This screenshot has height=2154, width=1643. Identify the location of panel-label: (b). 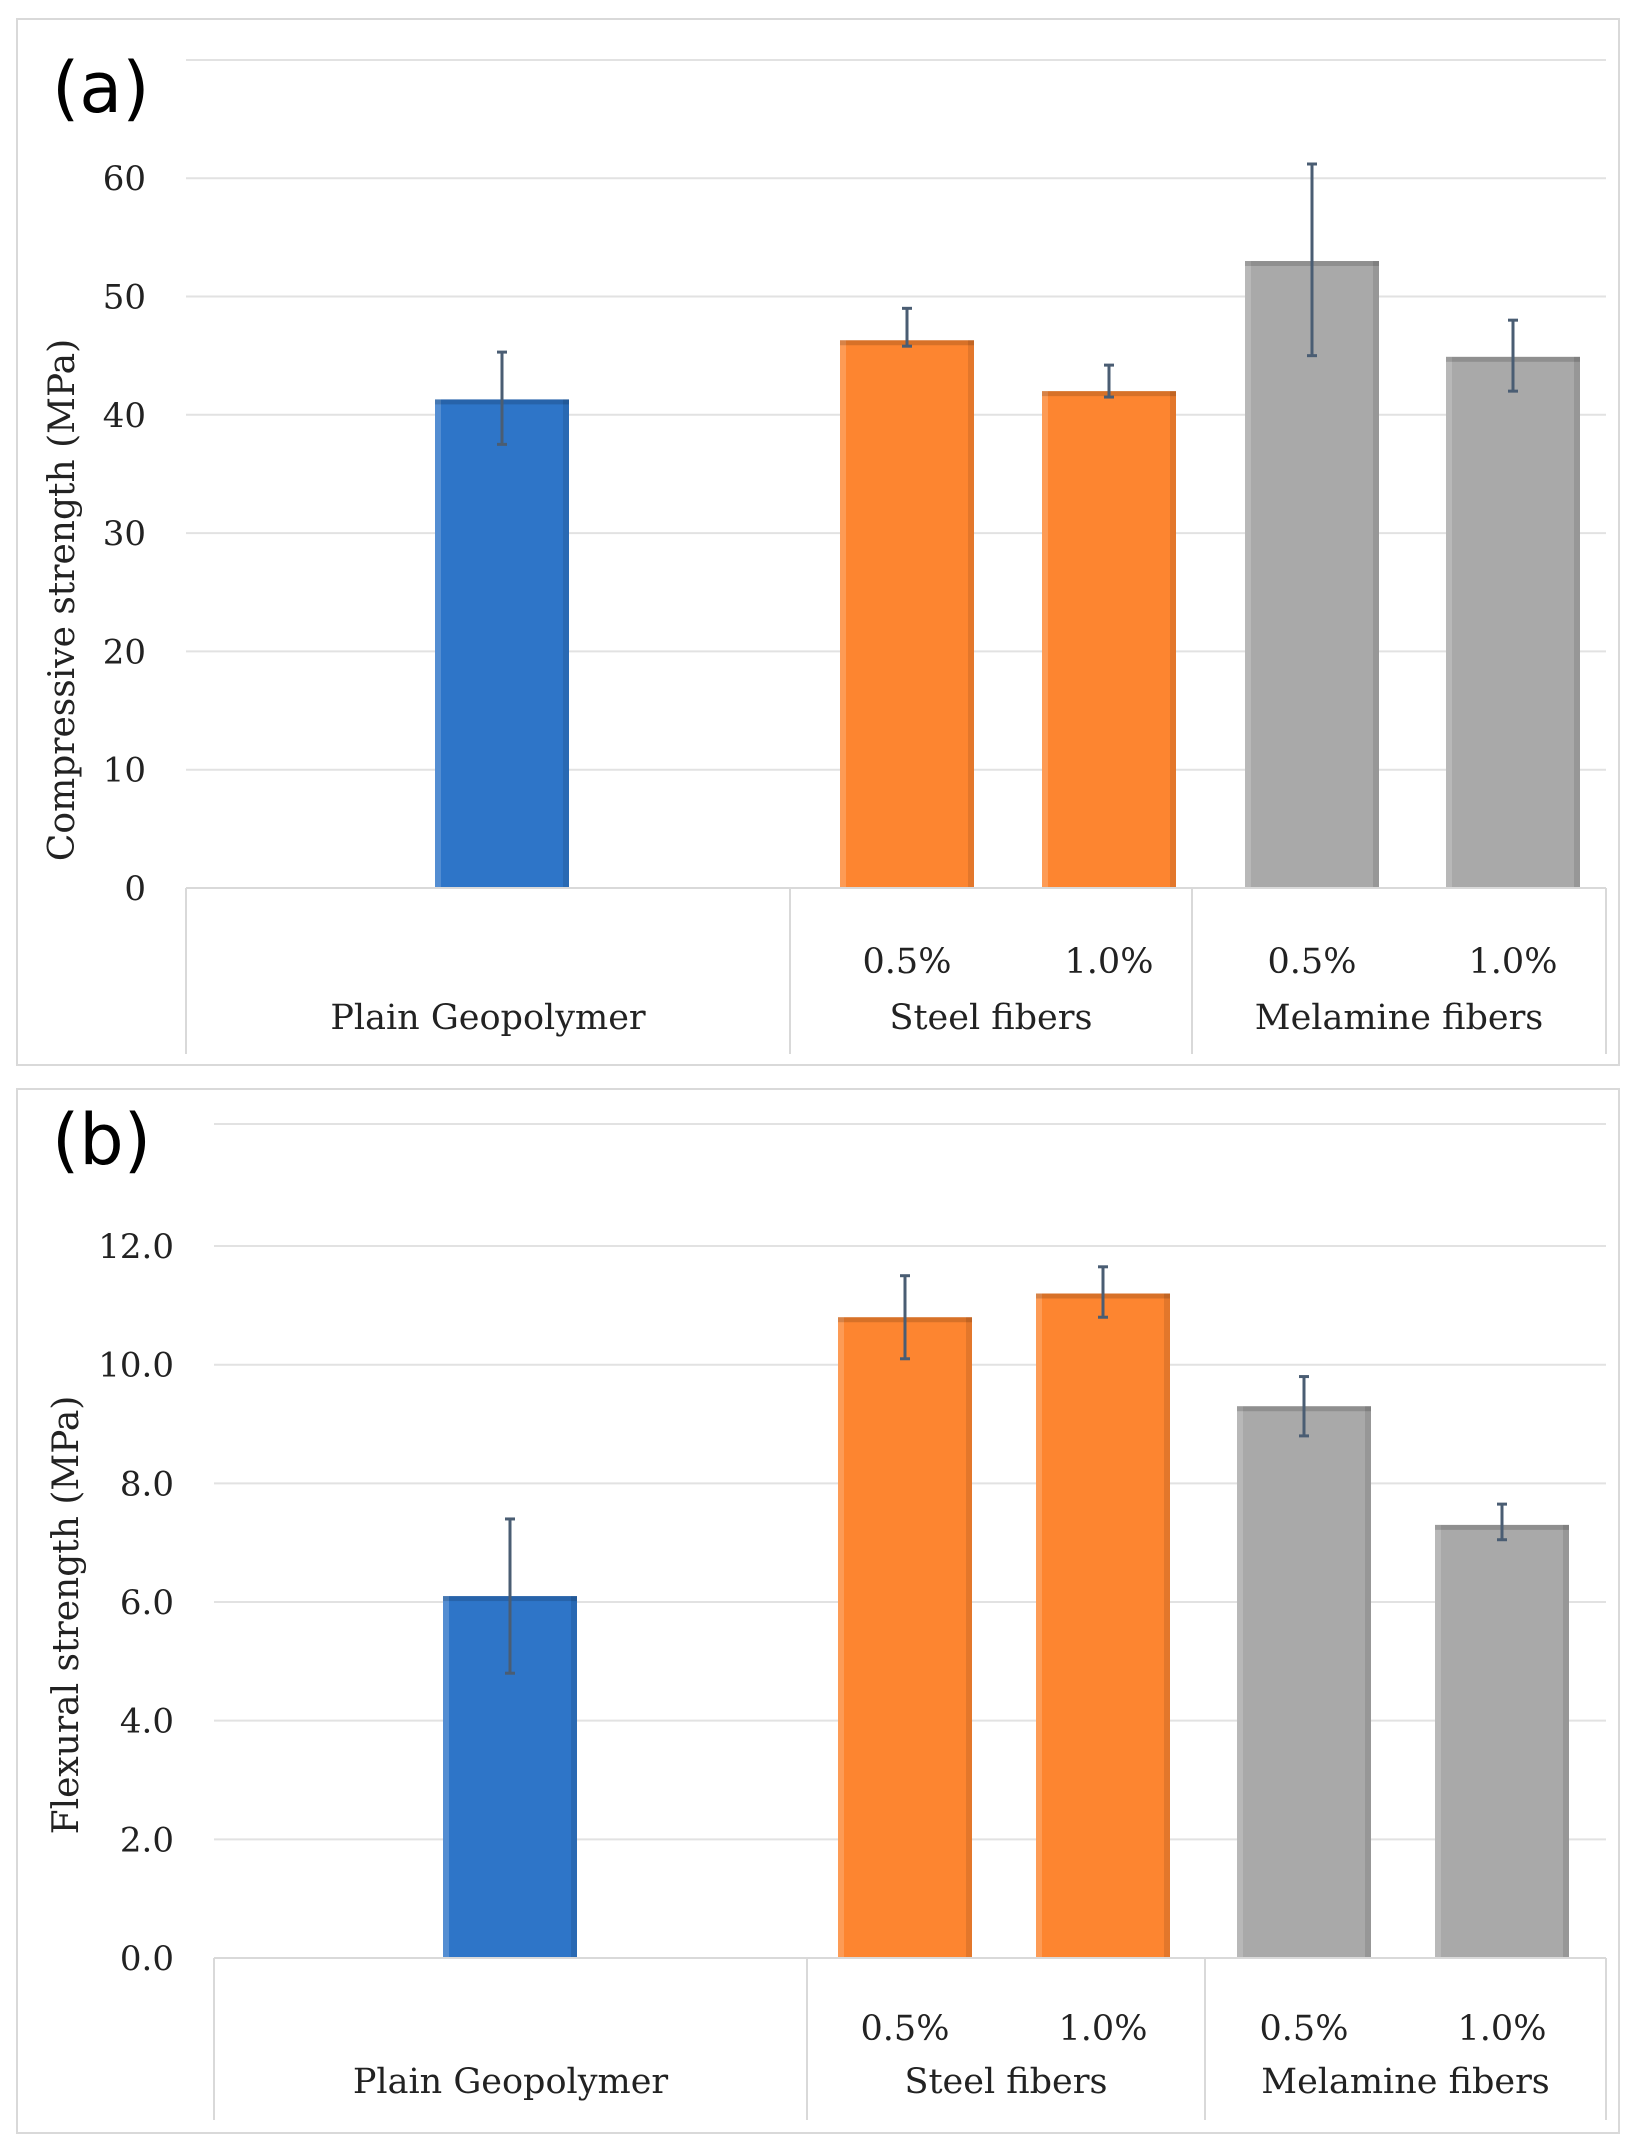
(101, 1140).